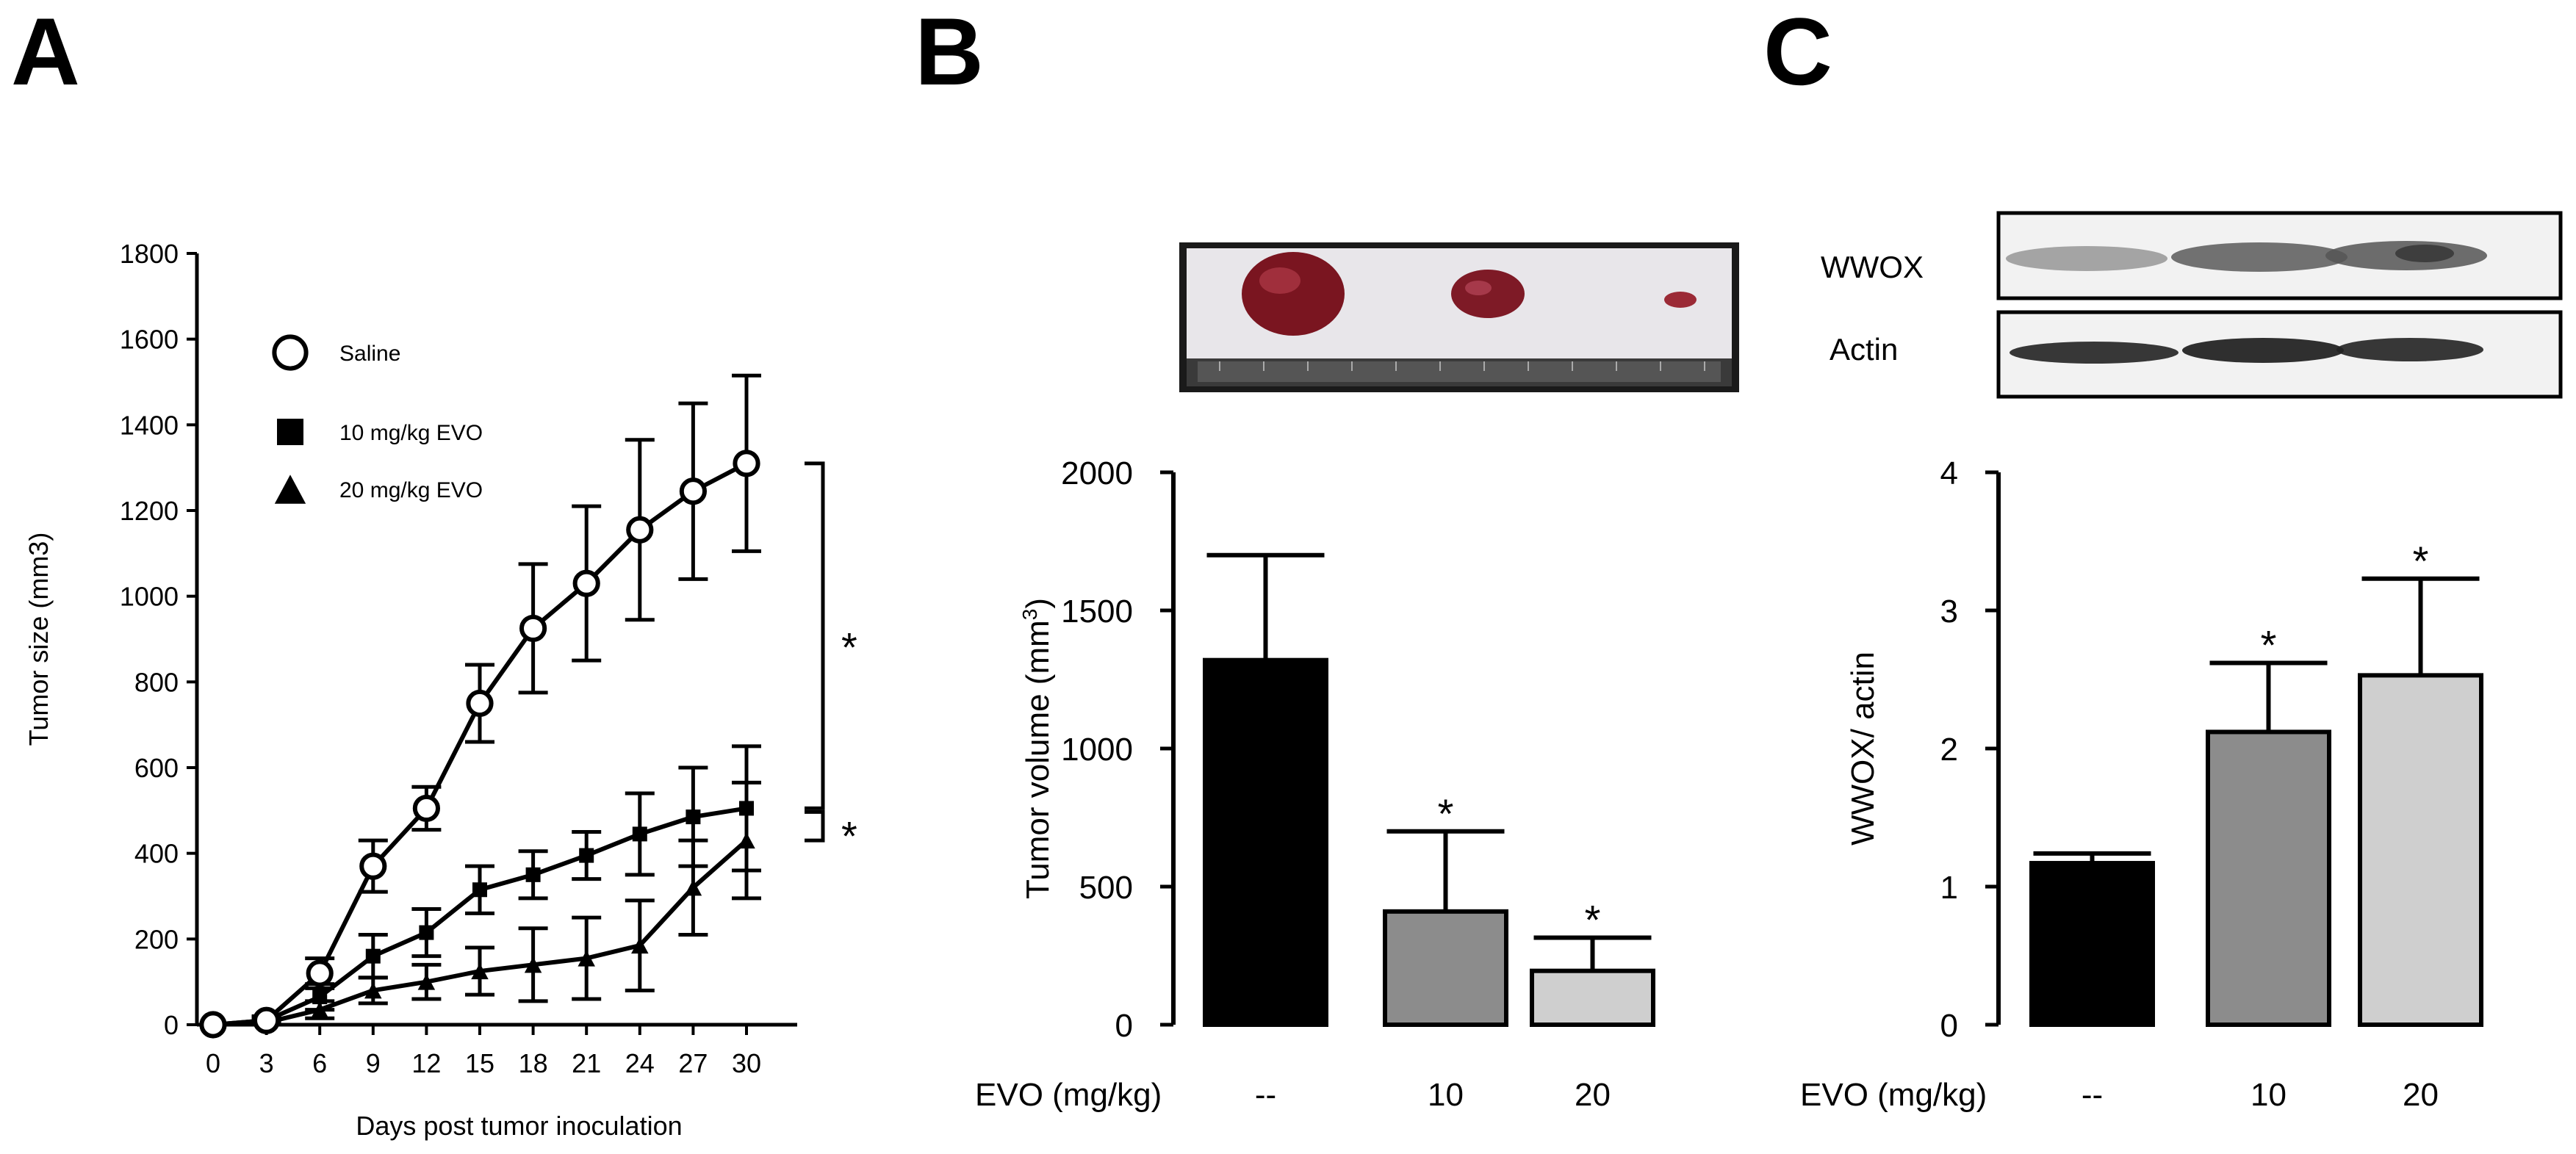 Image resolution: width=2576 pixels, height=1154 pixels. What do you see at coordinates (266, 1063) in the screenshot?
I see `x-tick-label: 3` at bounding box center [266, 1063].